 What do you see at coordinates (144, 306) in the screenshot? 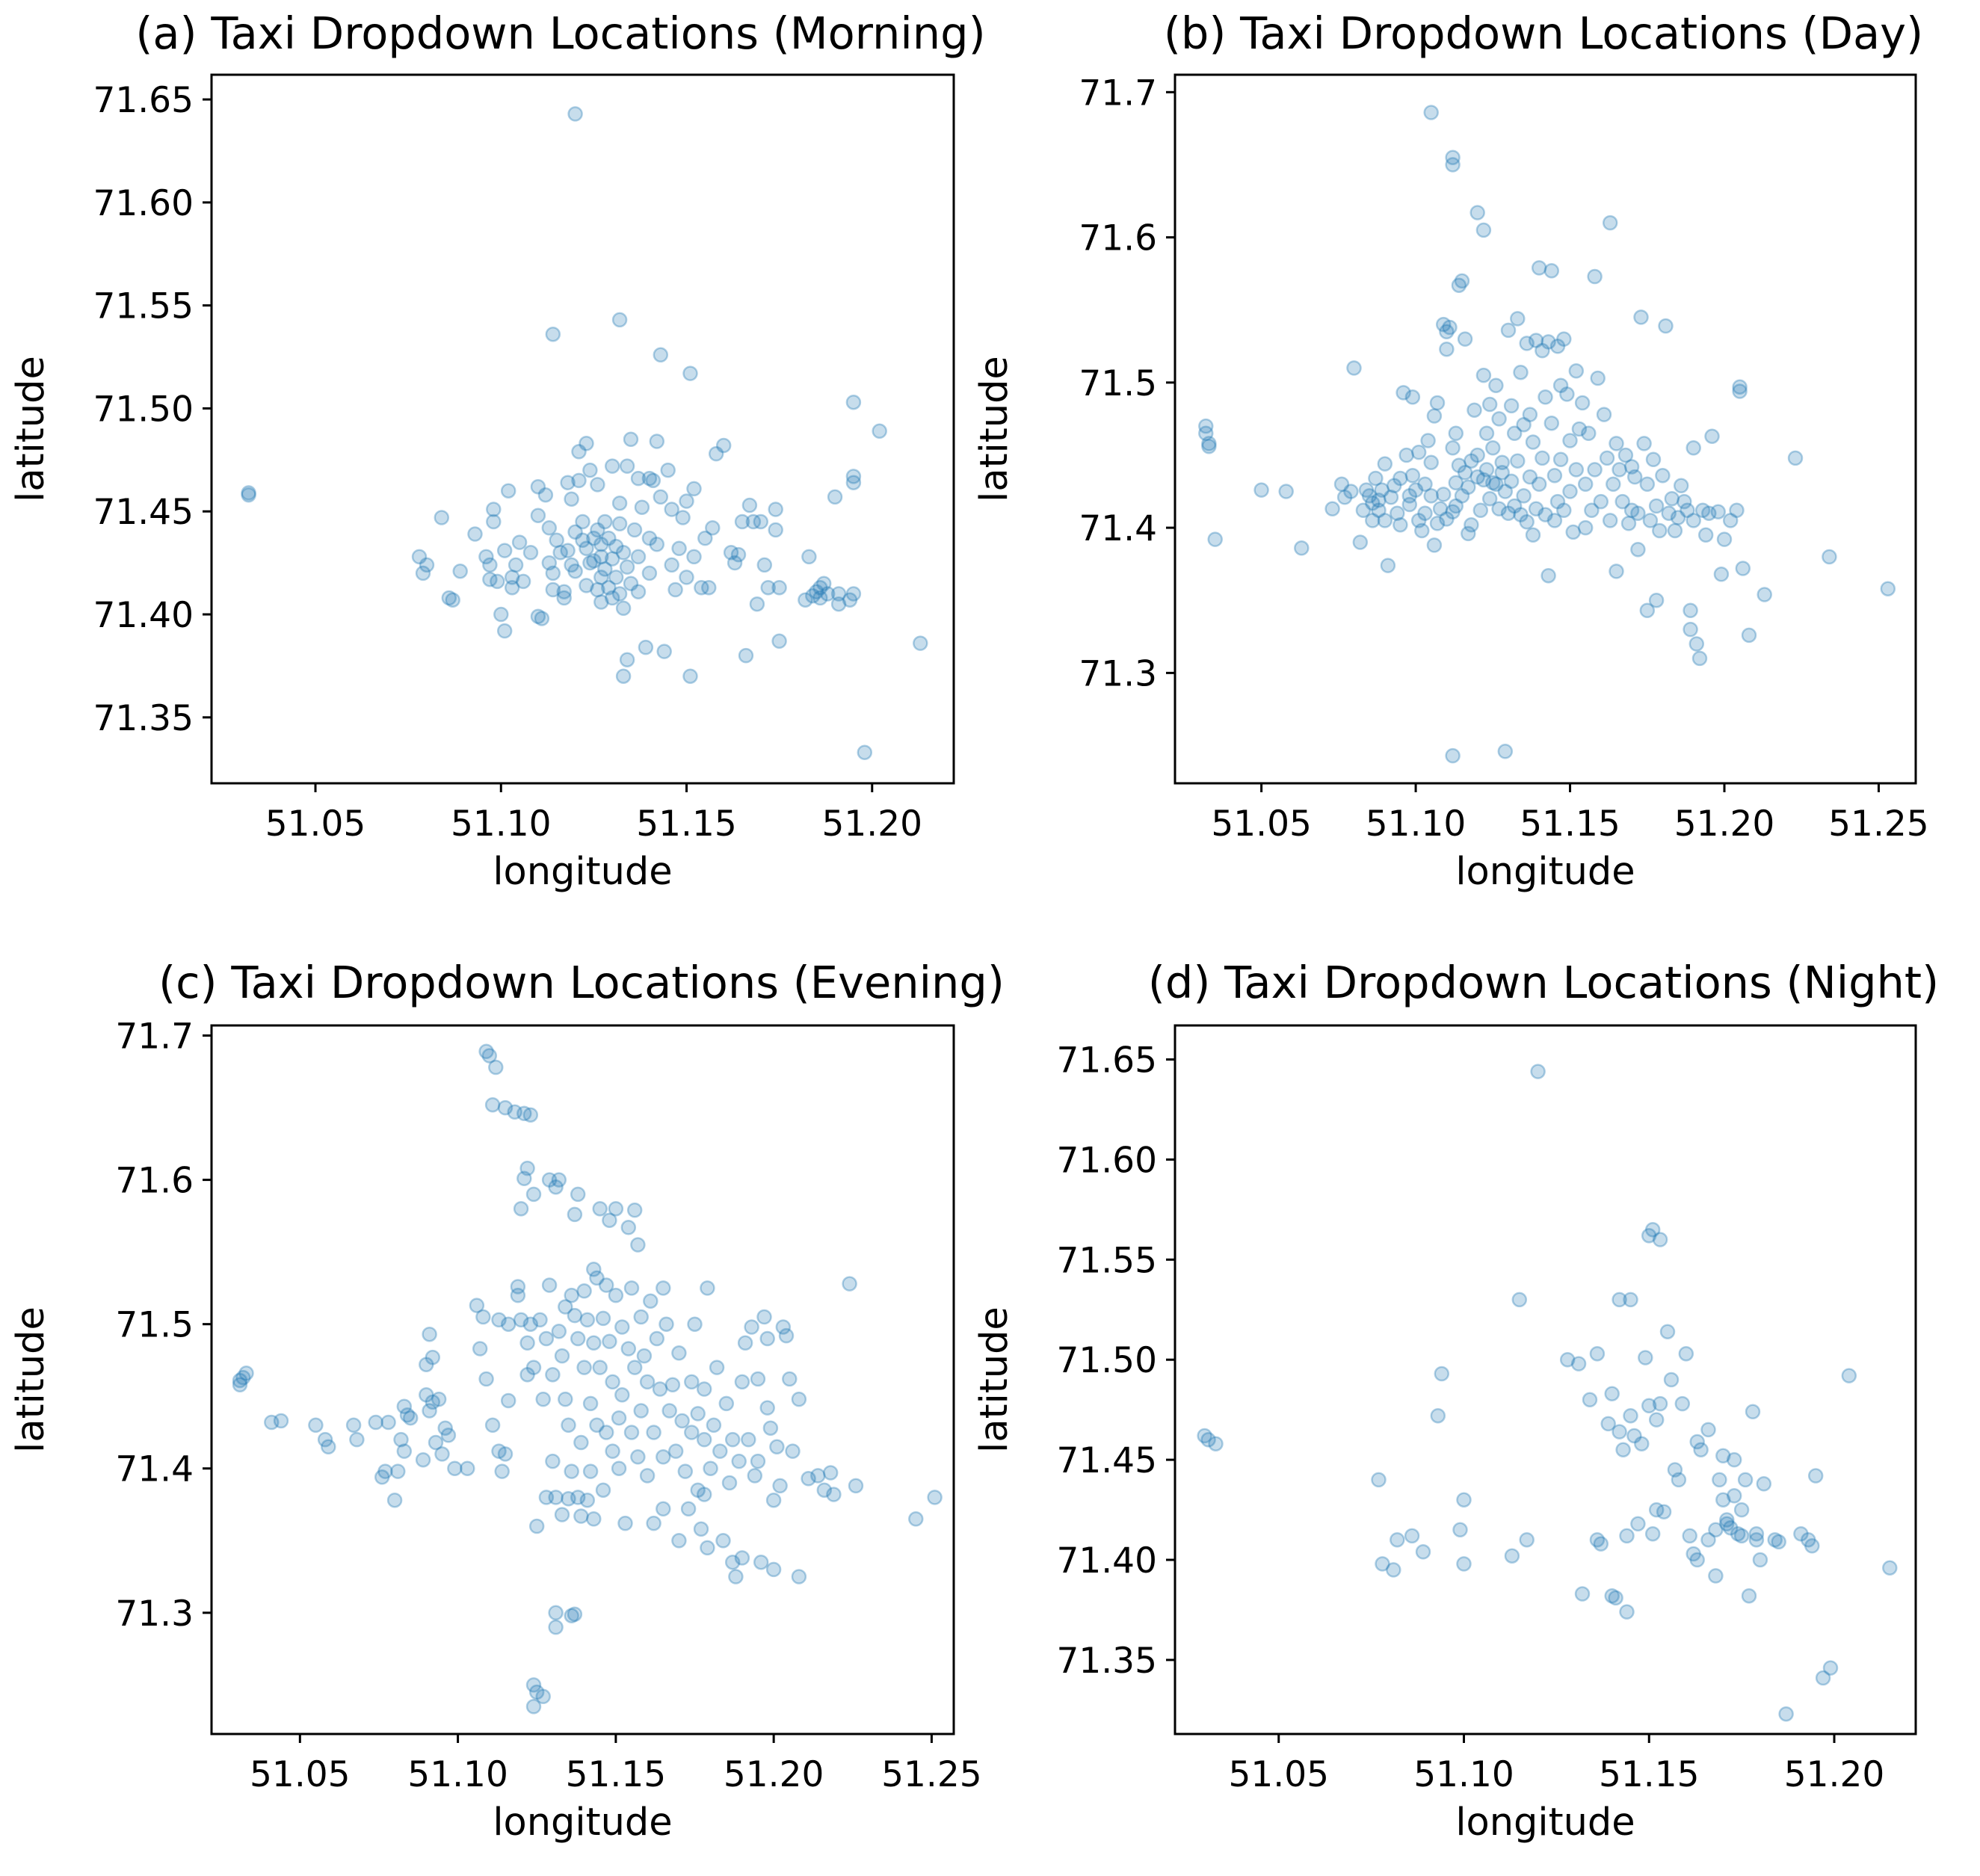
I see `y-tick-label: 71.55` at bounding box center [144, 306].